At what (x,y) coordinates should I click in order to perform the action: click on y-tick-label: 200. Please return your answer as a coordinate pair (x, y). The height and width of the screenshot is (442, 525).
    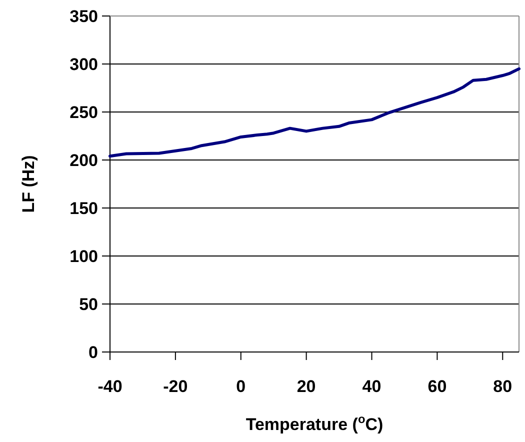
    Looking at the image, I should click on (84, 160).